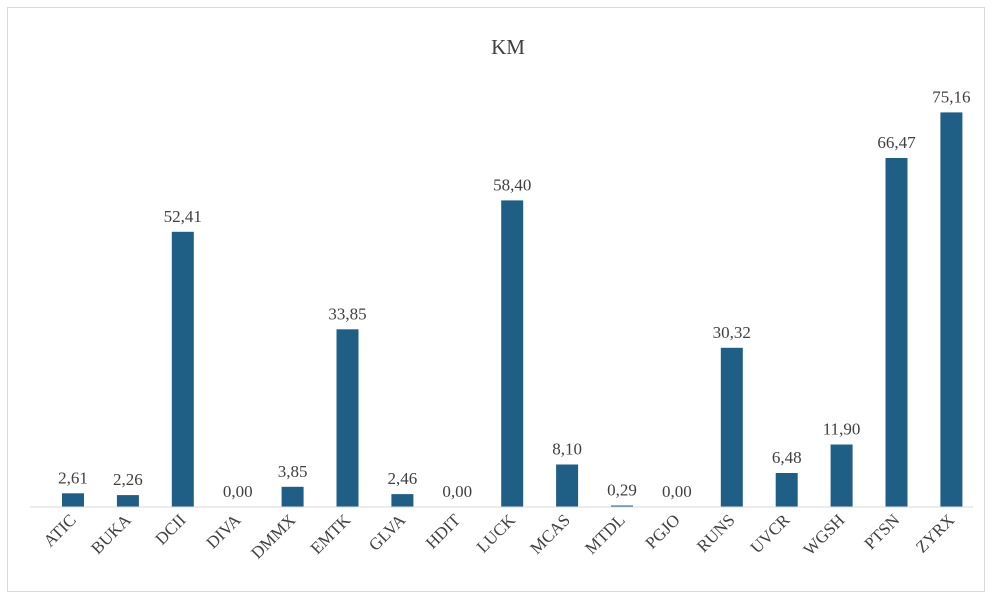  I want to click on bar-dcii, so click(182, 369).